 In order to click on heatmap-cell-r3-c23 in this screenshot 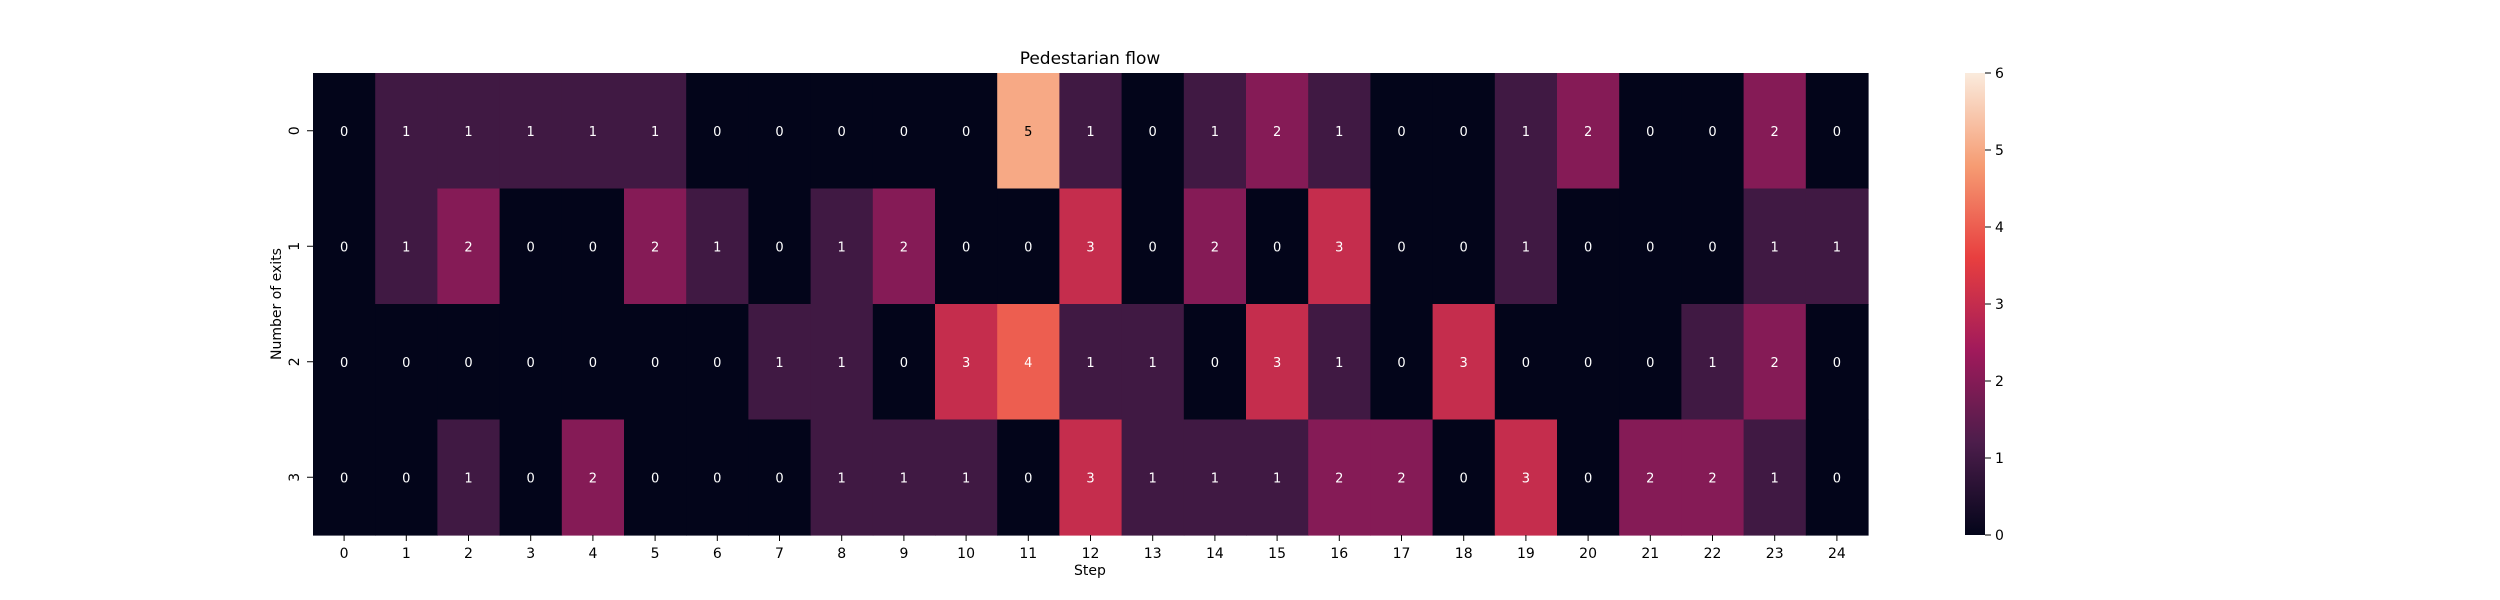, I will do `click(1775, 477)`.